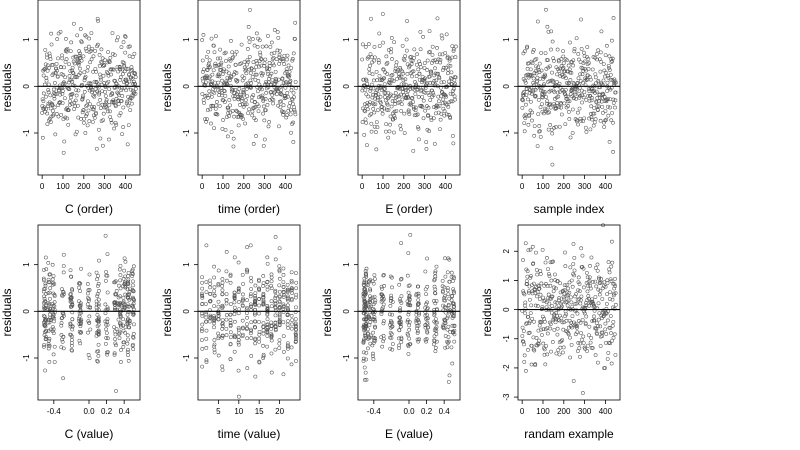  Describe the element at coordinates (522, 411) in the screenshot. I see `x-tick-label: 0` at that location.